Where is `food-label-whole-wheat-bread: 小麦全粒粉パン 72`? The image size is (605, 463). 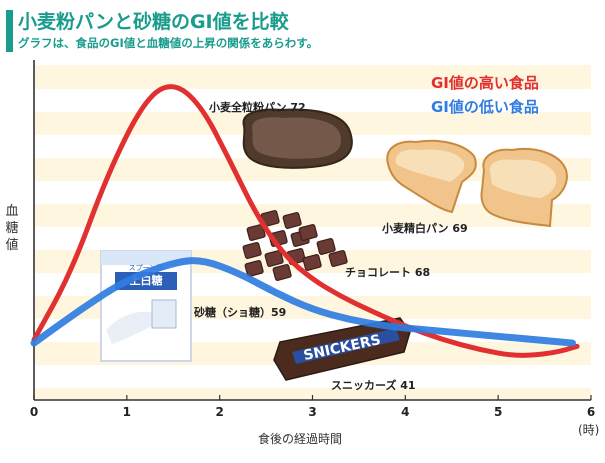 food-label-whole-wheat-bread: 小麦全粒粉パン 72 is located at coordinates (257, 107).